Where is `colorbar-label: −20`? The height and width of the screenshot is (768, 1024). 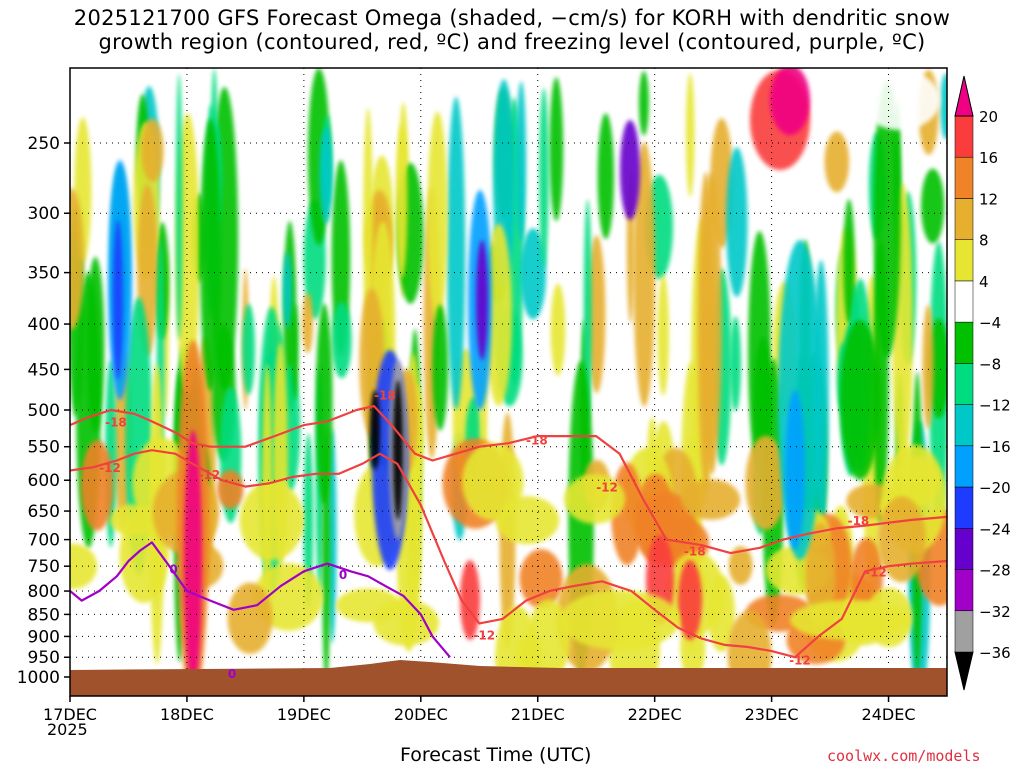 colorbar-label: −20 is located at coordinates (995, 488).